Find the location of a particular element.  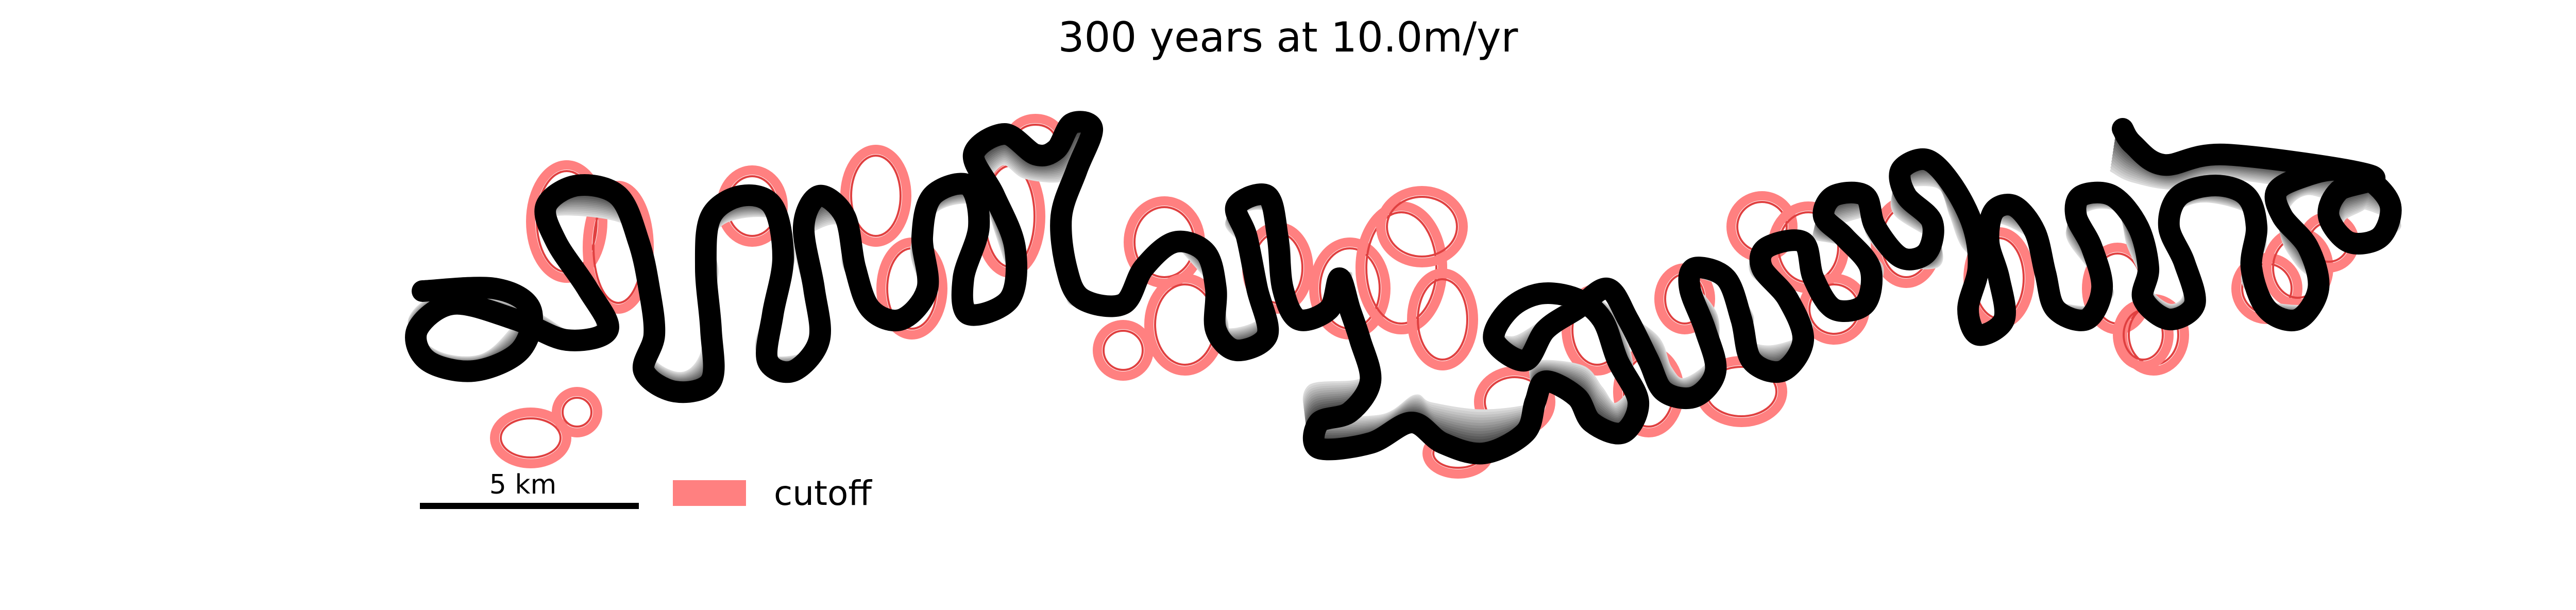

figure-title: 300 years at 10.0m/yr is located at coordinates (1288, 37).